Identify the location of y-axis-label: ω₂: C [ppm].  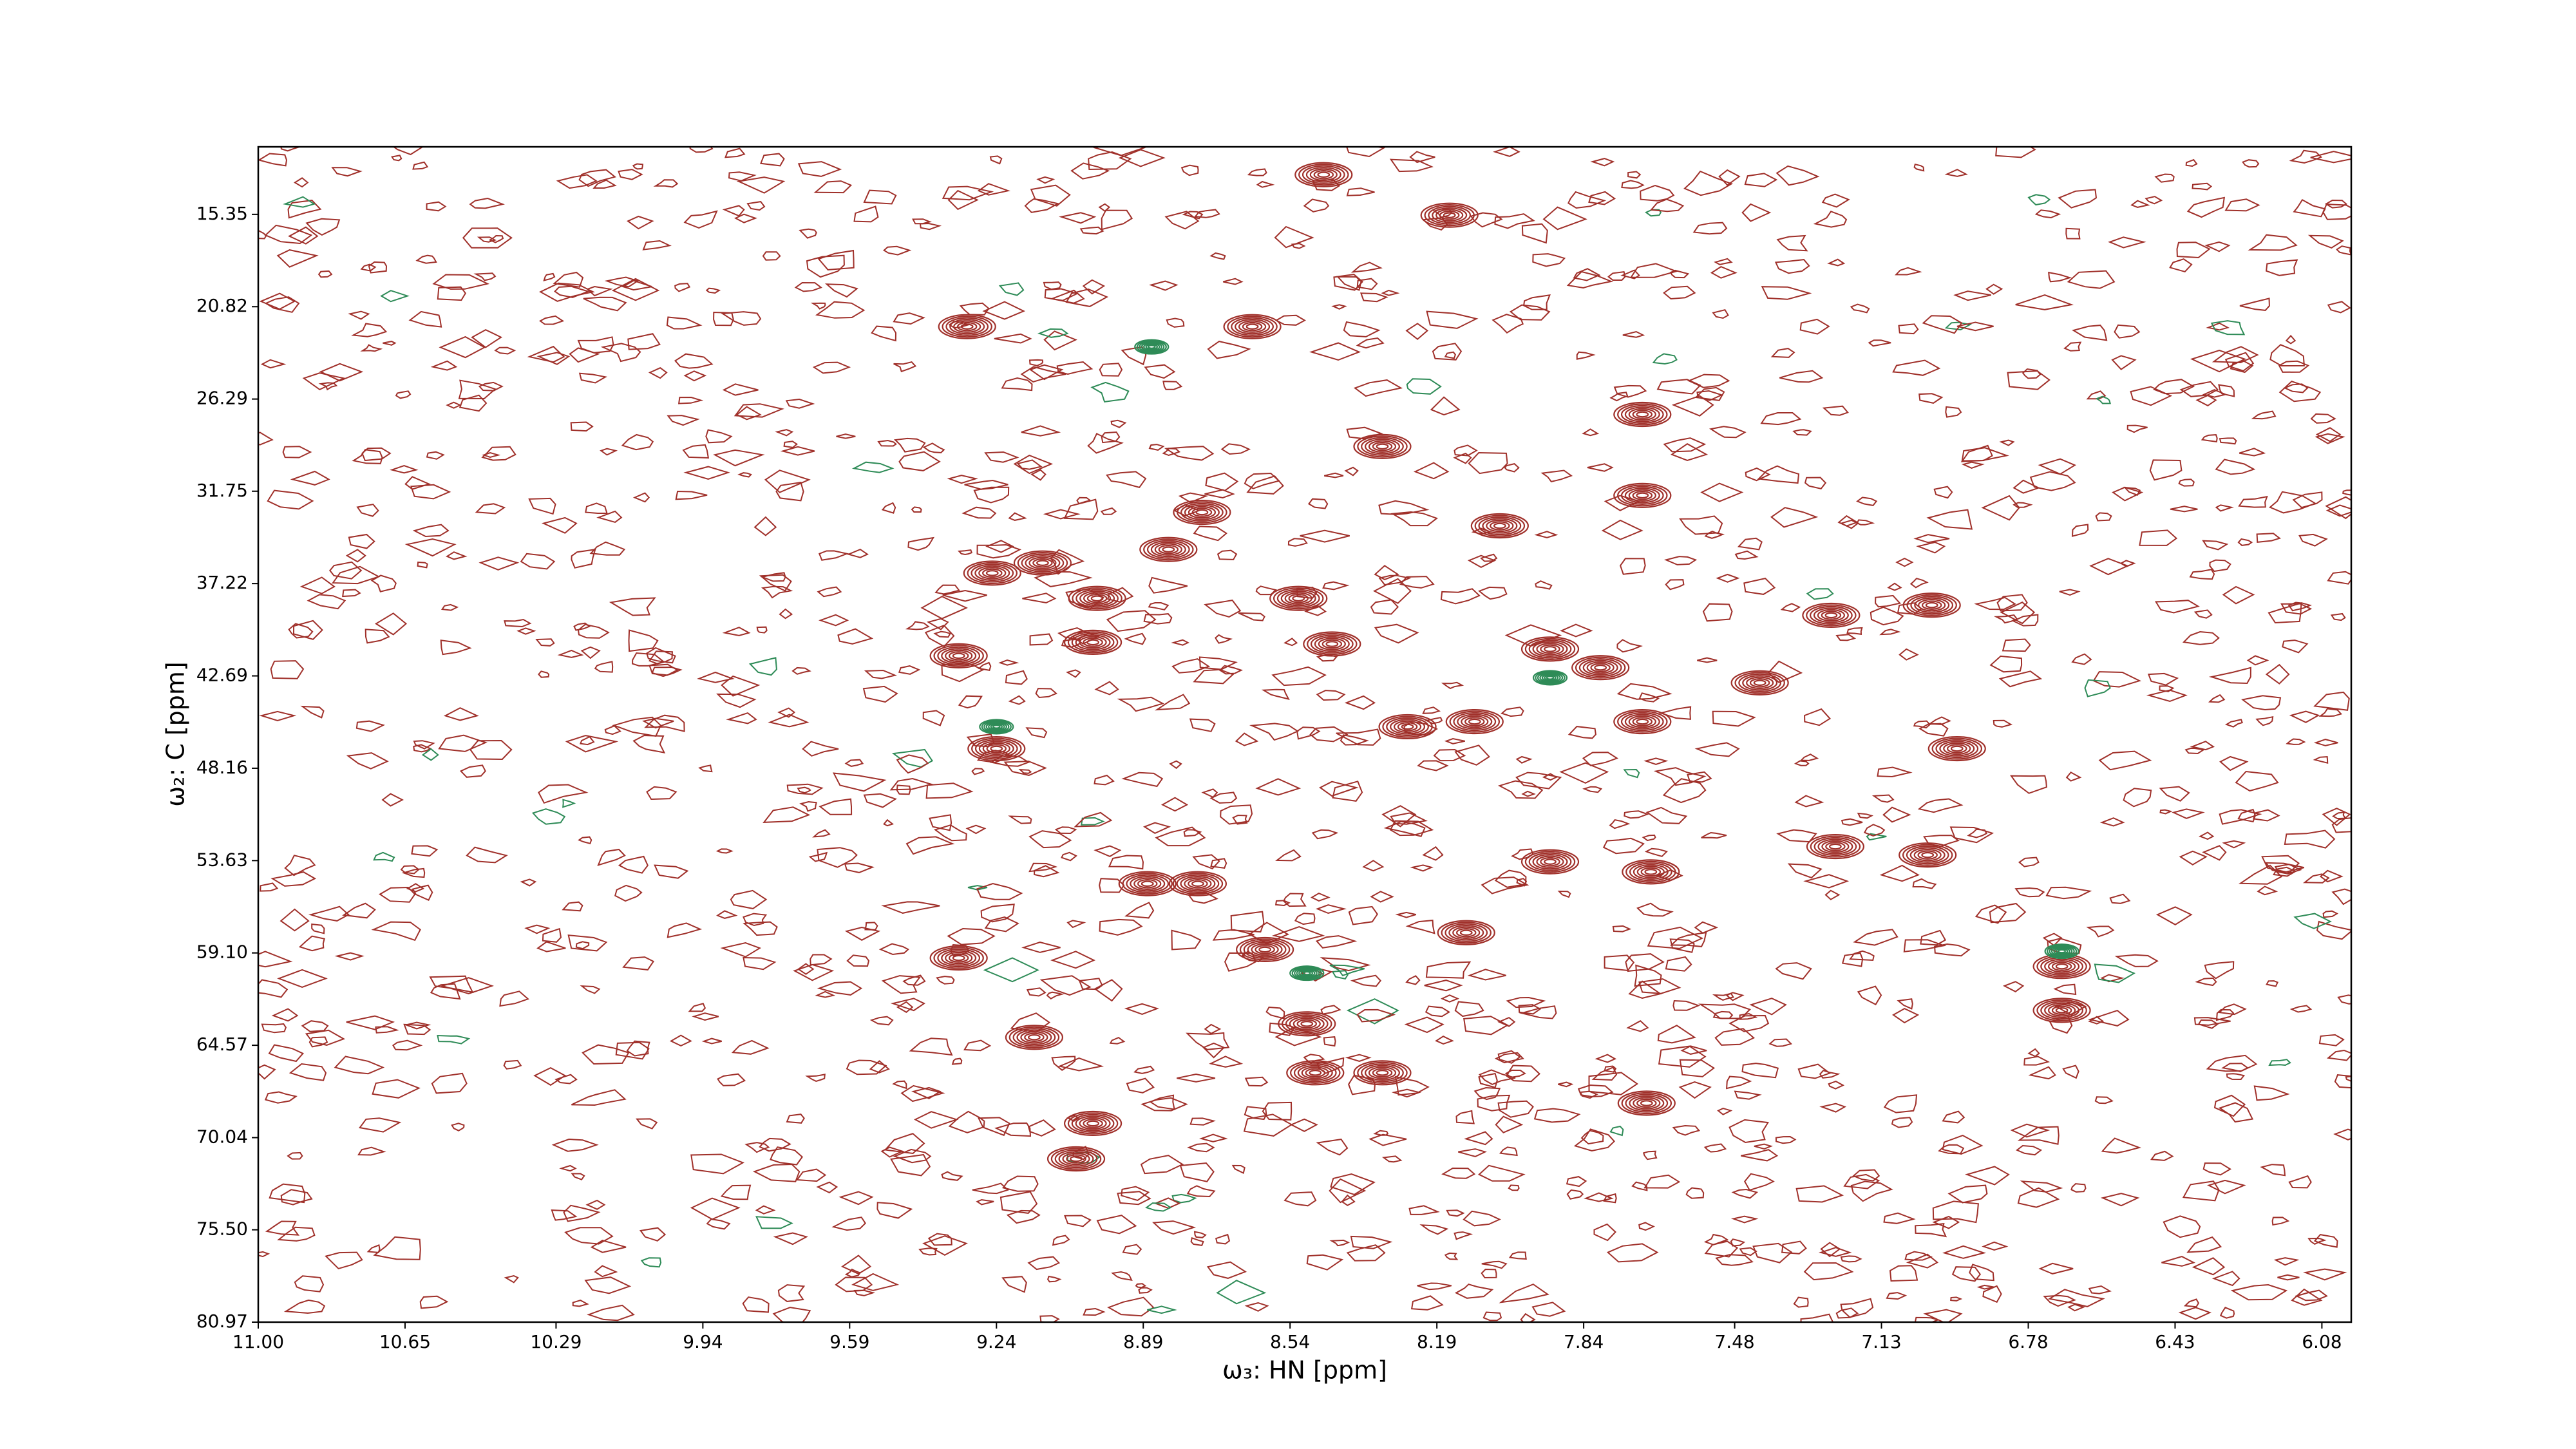
(176, 733).